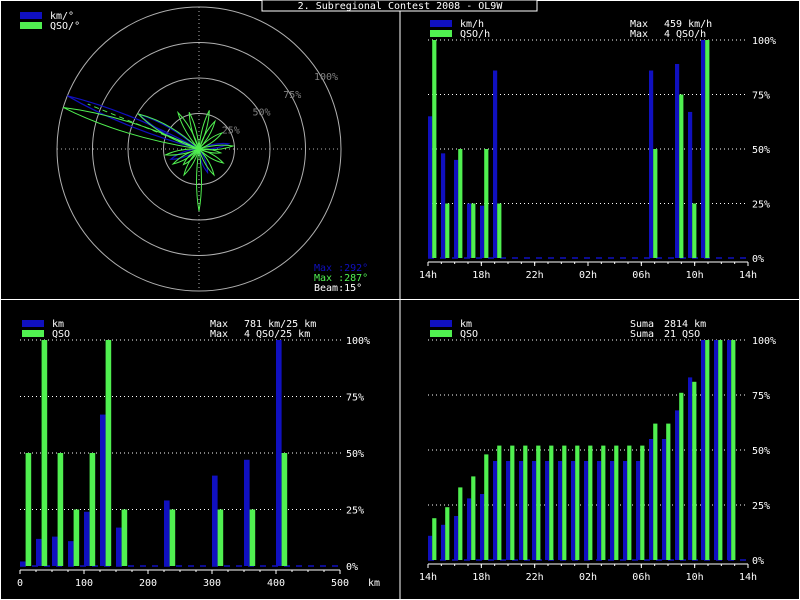  What do you see at coordinates (341, 278) in the screenshot?
I see `readout-max-qso: Max :287°` at bounding box center [341, 278].